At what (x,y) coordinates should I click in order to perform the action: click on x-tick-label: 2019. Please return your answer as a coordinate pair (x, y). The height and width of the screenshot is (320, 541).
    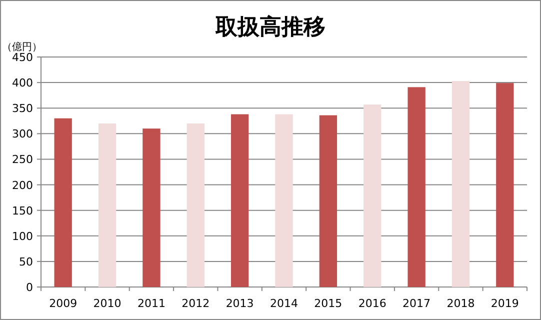
    Looking at the image, I should click on (504, 303).